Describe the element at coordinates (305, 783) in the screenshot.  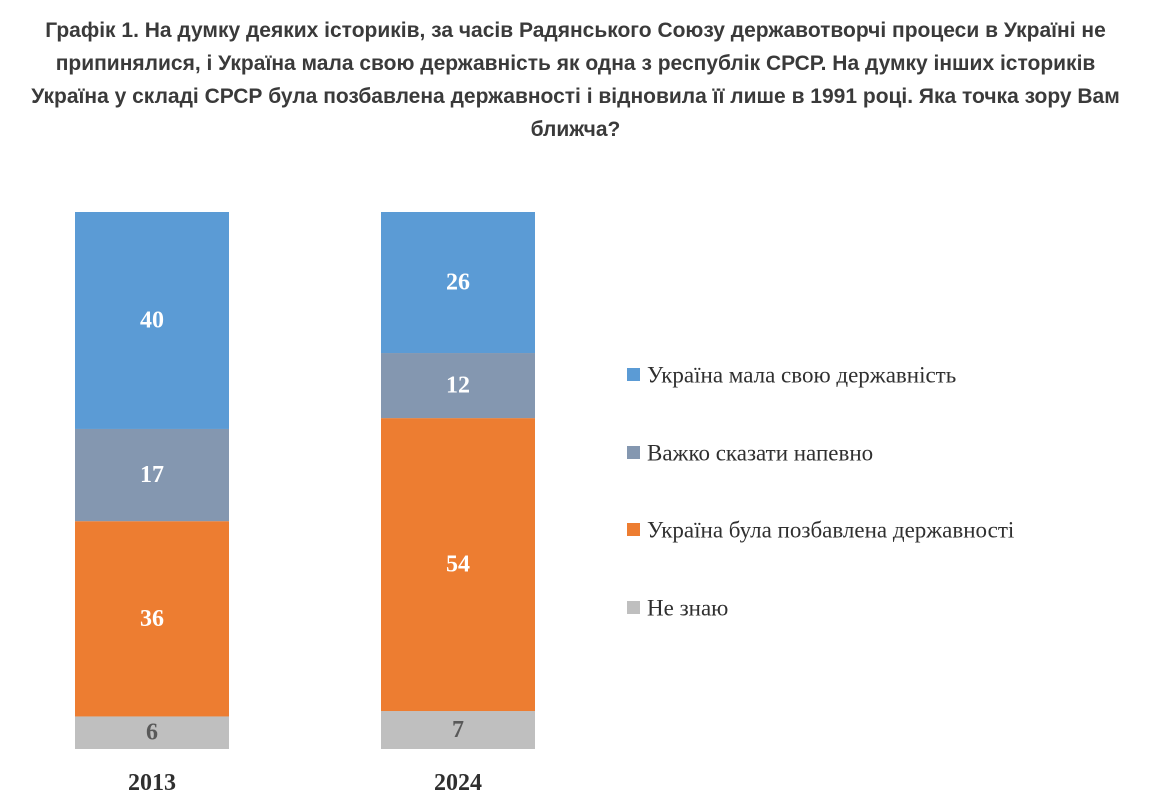
I see `category-labels-group: 2013 2024` at that location.